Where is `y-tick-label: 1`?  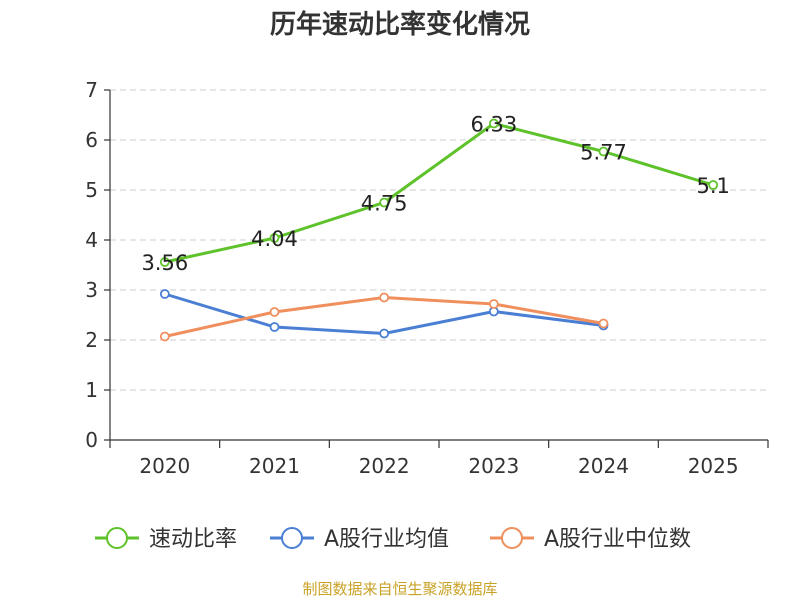 y-tick-label: 1 is located at coordinates (91, 390).